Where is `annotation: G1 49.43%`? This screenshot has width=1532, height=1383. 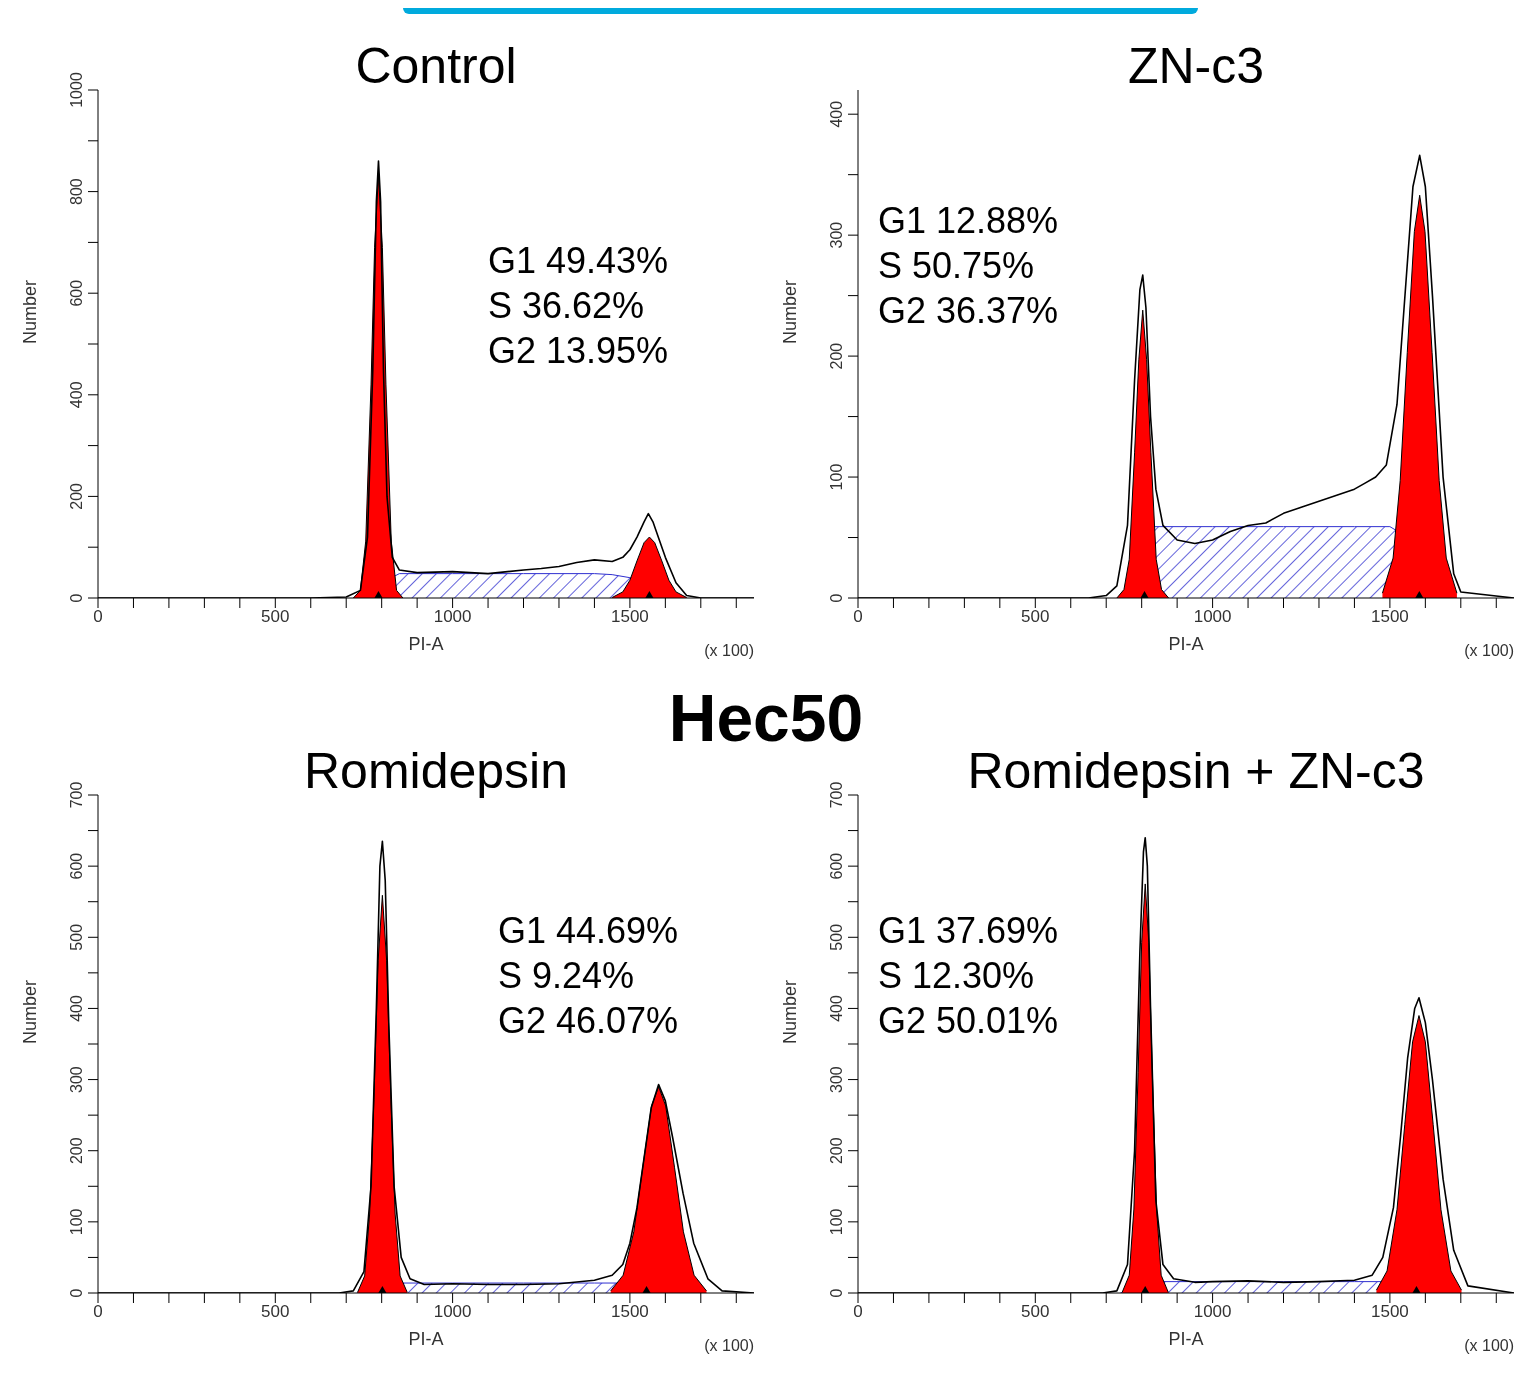 annotation: G1 49.43% is located at coordinates (578, 261).